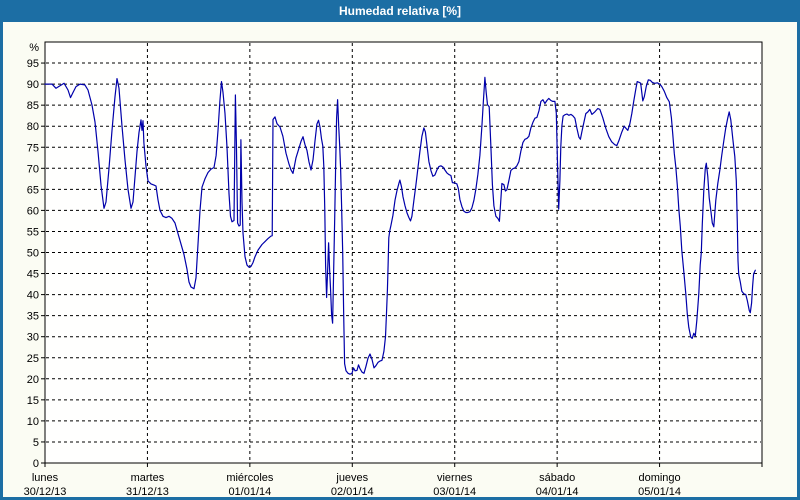 This screenshot has width=800, height=500. I want to click on y-tick-label: 40, so click(33, 296).